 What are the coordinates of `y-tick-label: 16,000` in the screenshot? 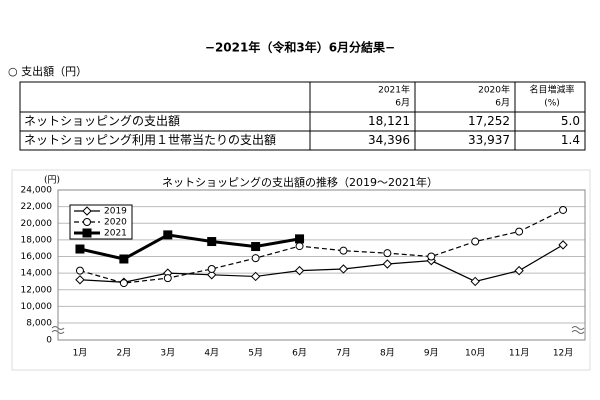 It's located at (37, 257).